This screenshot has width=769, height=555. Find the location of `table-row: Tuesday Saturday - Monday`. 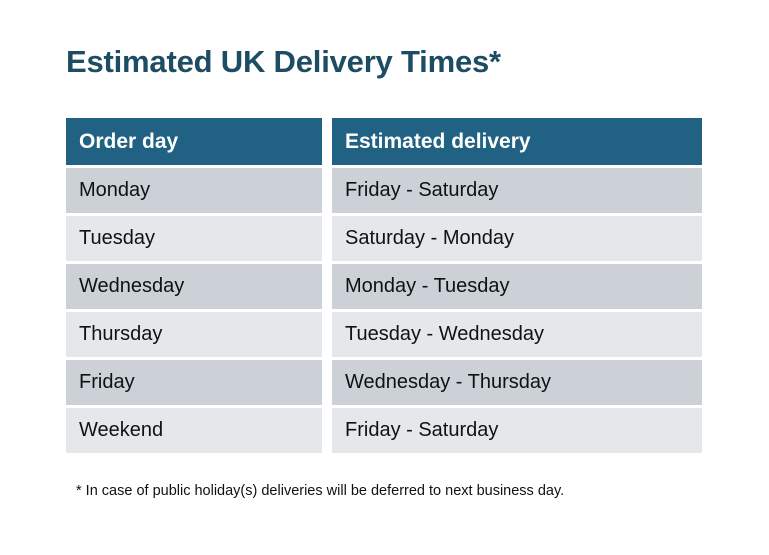

table-row: Tuesday Saturday - Monday is located at coordinates (384, 238).